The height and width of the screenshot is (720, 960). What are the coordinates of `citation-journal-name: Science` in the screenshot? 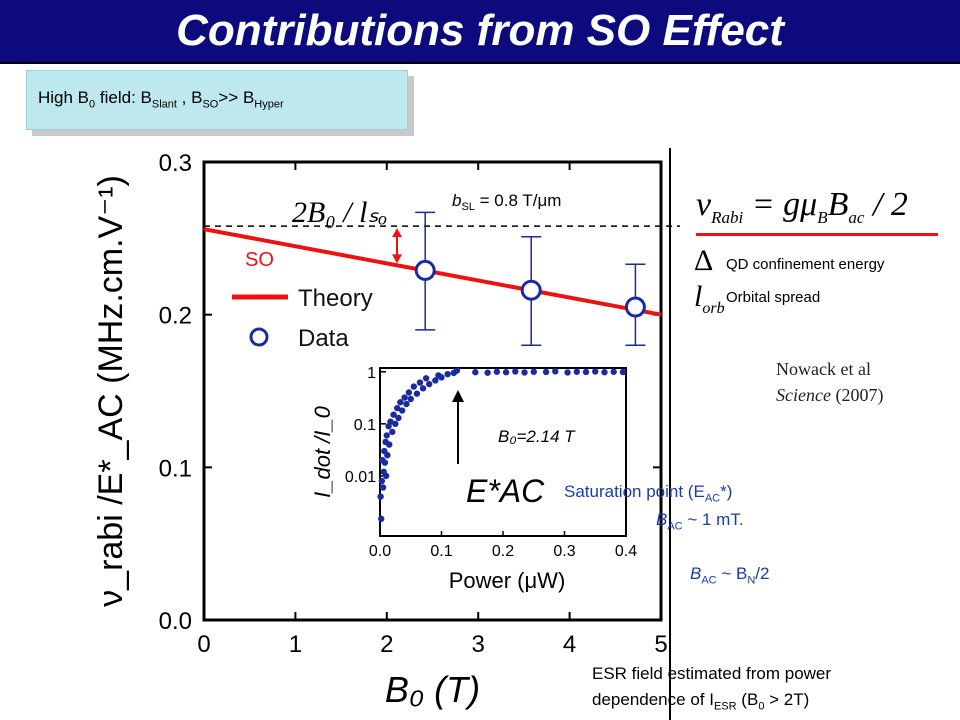 It's located at (803, 395).